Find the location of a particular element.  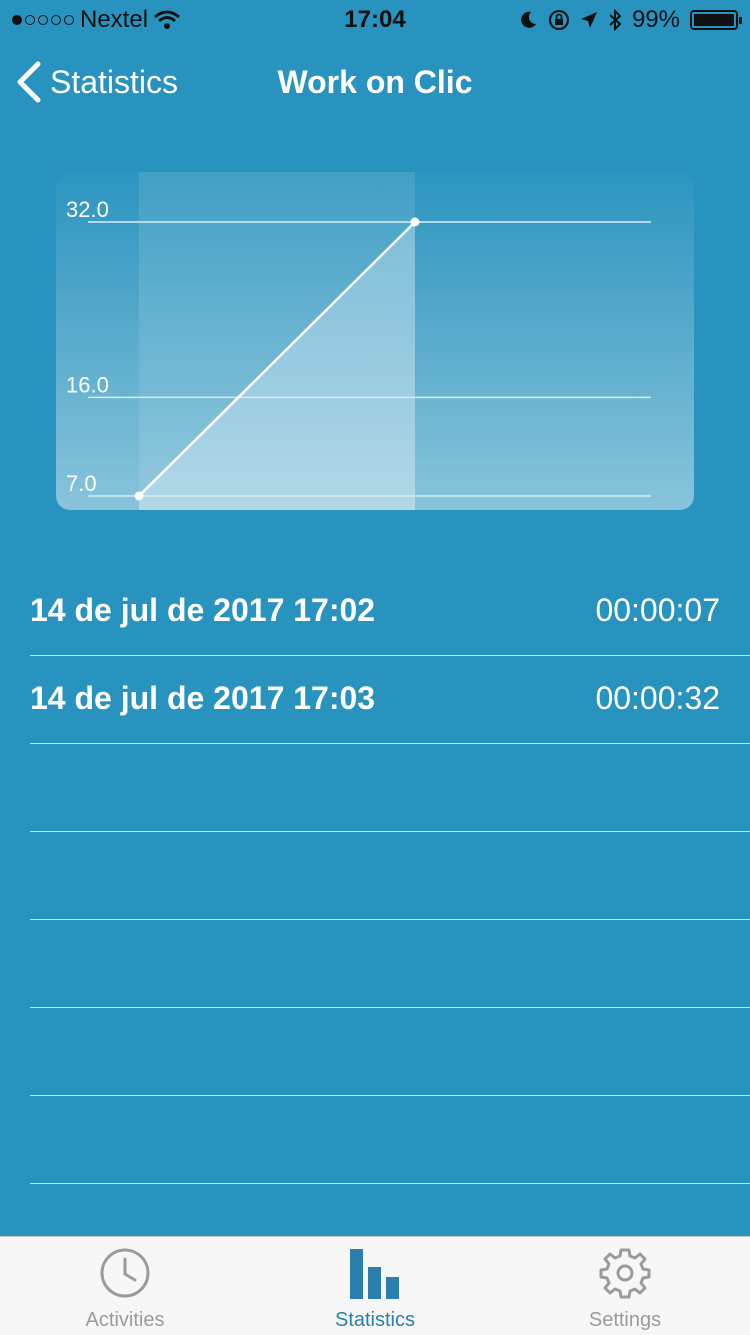

list-item: 14 de jul de 2017 17:02 00:00:07 is located at coordinates (375, 612).